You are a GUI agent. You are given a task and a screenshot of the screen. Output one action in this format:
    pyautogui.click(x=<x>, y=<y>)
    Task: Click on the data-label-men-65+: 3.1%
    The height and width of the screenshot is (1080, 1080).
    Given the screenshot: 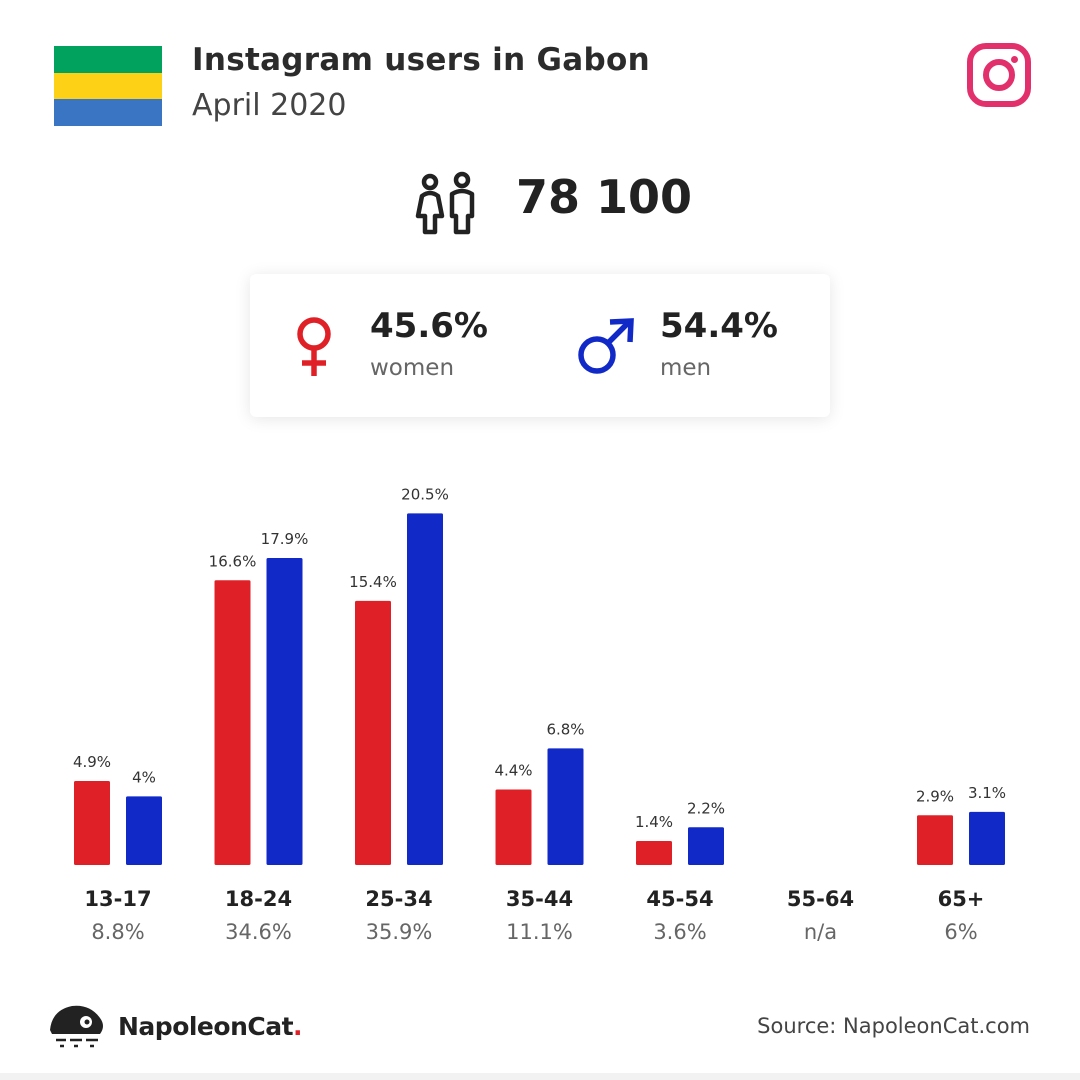 What is the action you would take?
    pyautogui.click(x=987, y=793)
    